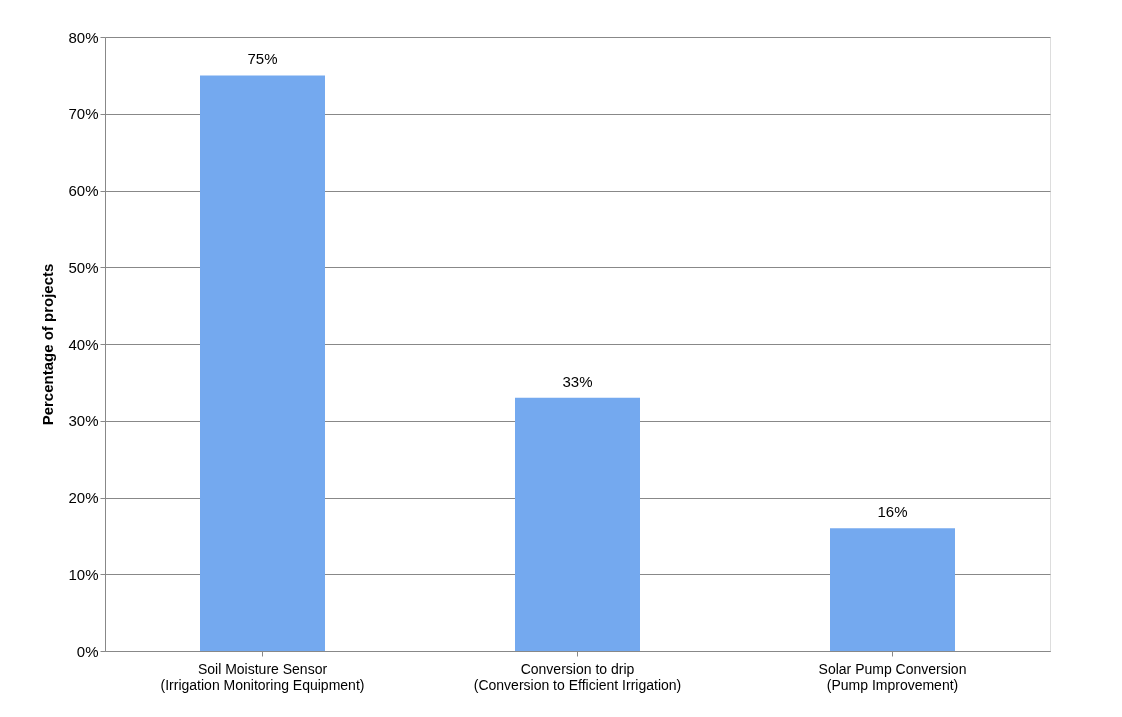 The width and height of the screenshot is (1122, 717). Describe the element at coordinates (262, 676) in the screenshot. I see `x-tick-label: Soil Moisture Sensor (Irrigation Monitoring Equipment)` at that location.